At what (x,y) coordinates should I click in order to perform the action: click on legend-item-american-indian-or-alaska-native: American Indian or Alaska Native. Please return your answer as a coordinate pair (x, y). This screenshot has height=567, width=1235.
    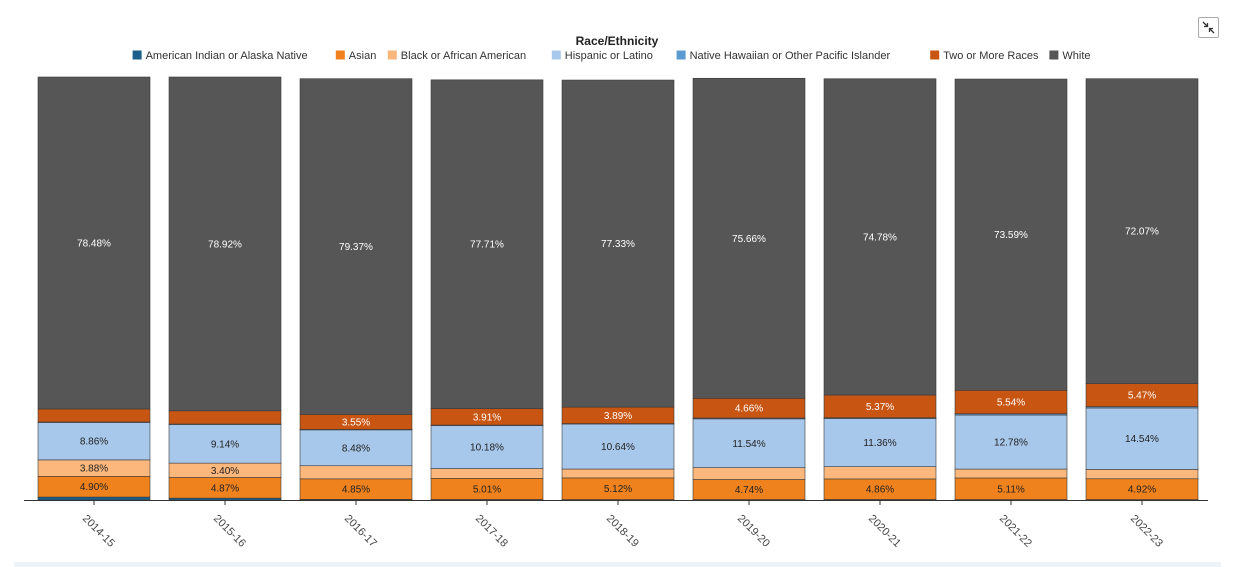
    Looking at the image, I should click on (220, 56).